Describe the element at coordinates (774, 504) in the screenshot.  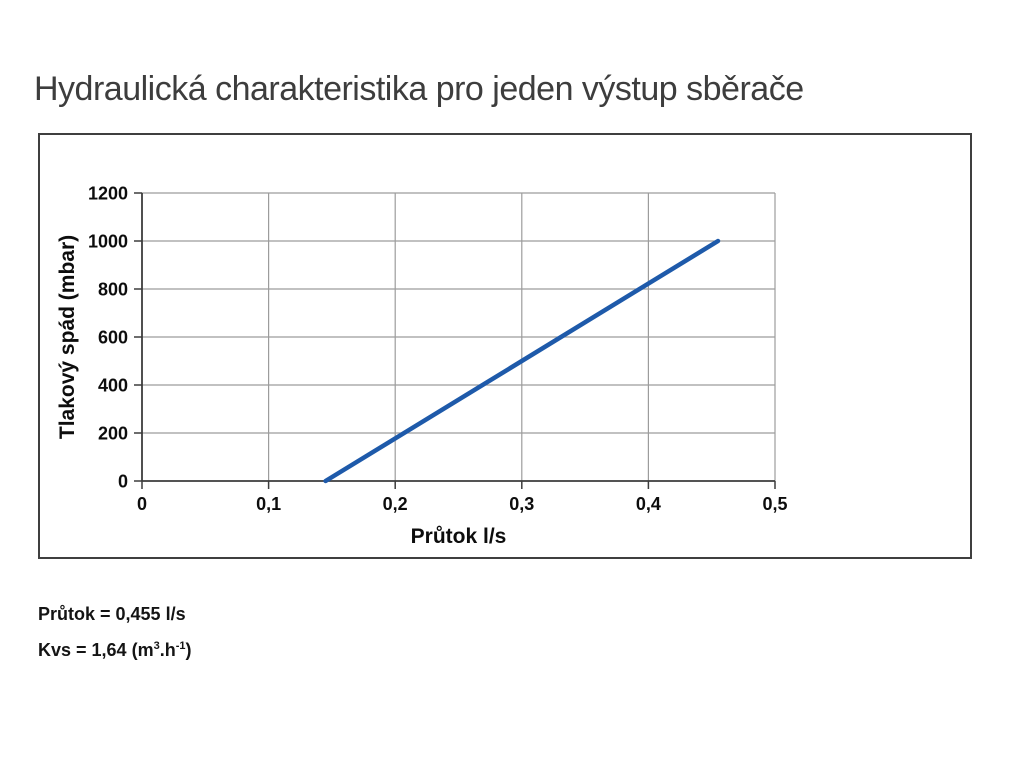
I see `x-tick-label: 0,5` at that location.